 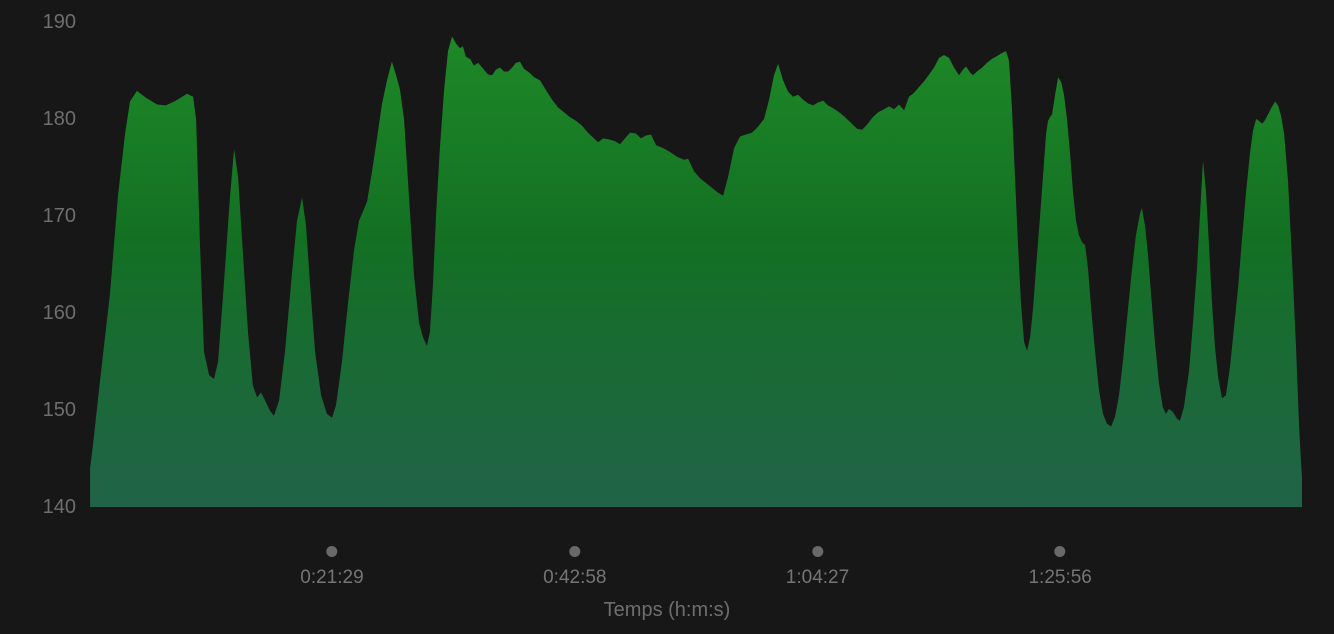 I want to click on x-axis-tick: 1:04:27, so click(x=817, y=567).